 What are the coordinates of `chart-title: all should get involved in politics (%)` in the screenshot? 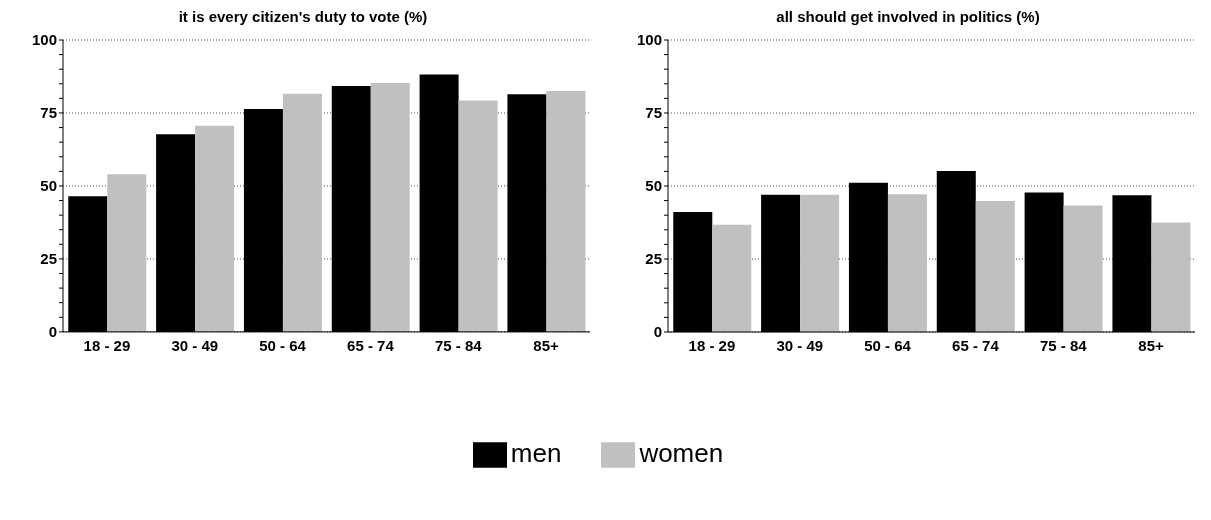 It's located at (908, 17).